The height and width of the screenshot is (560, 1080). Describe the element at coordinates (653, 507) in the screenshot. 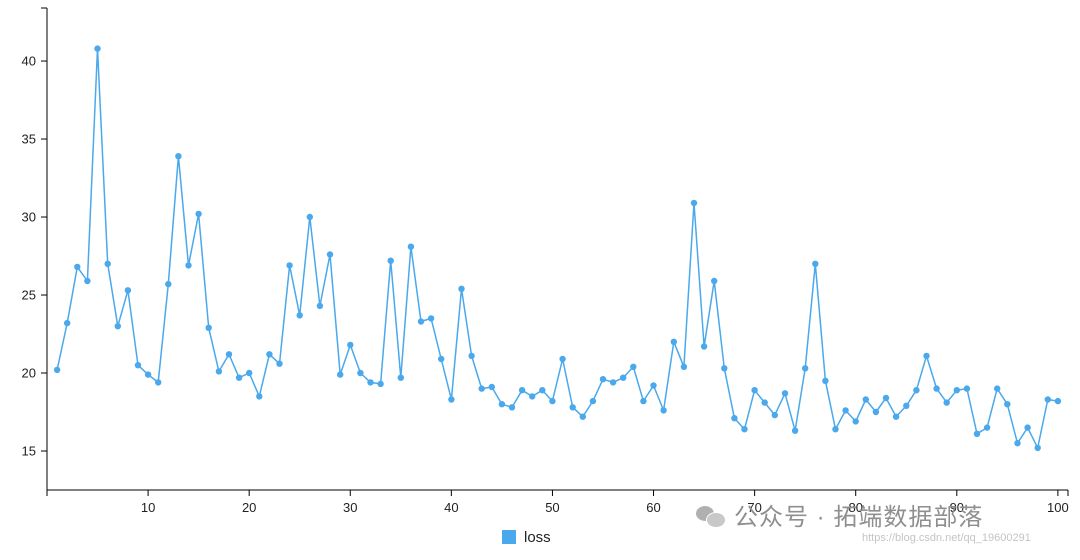

I see `x-tick-label: 60` at that location.